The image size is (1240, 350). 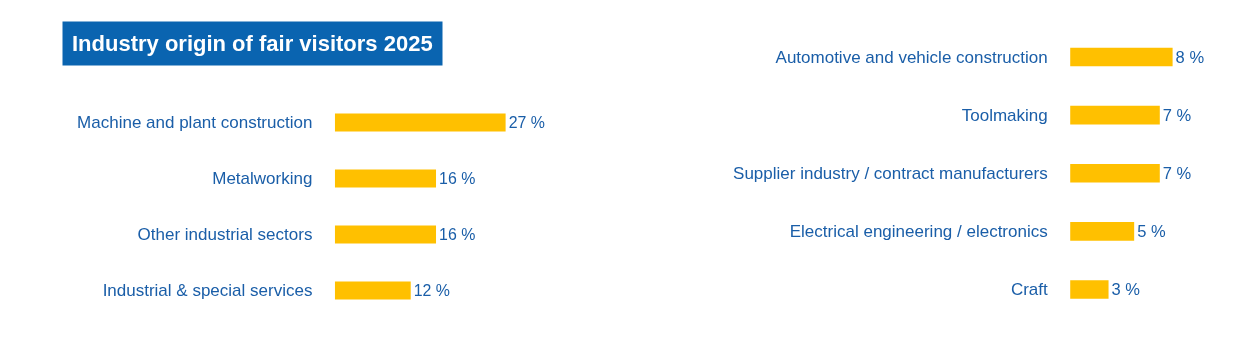 I want to click on data-label: 3 %, so click(x=1126, y=290).